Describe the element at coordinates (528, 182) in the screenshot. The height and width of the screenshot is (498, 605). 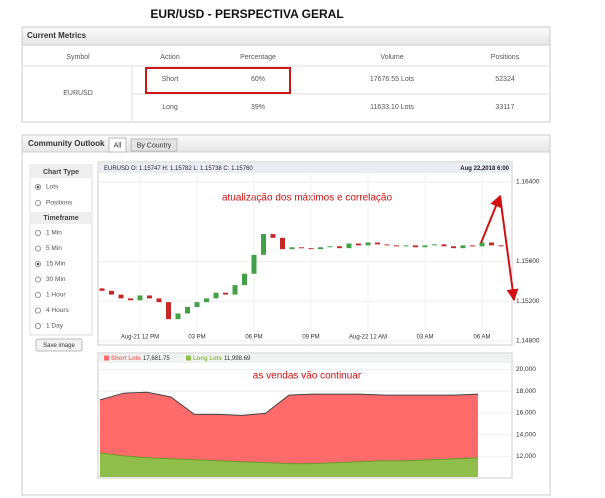
I see `y-tick-label: 1.16400` at that location.